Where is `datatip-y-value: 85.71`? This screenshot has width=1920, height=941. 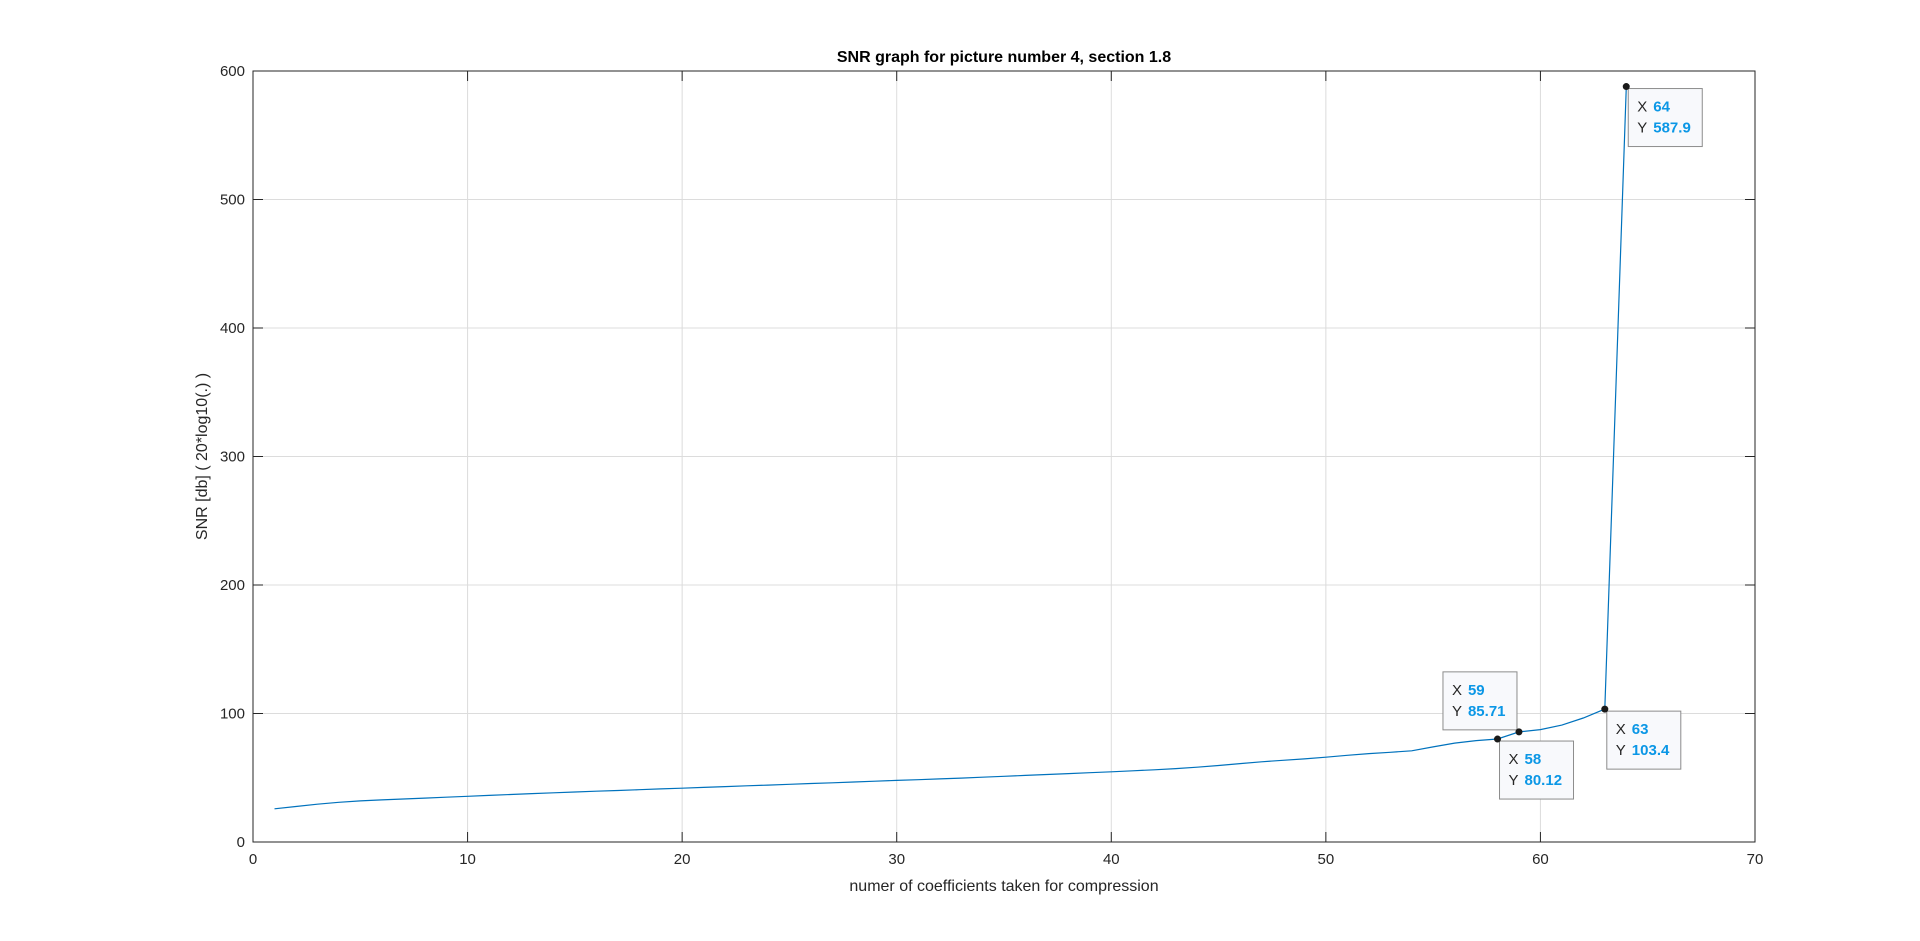 datatip-y-value: 85.71 is located at coordinates (1487, 711).